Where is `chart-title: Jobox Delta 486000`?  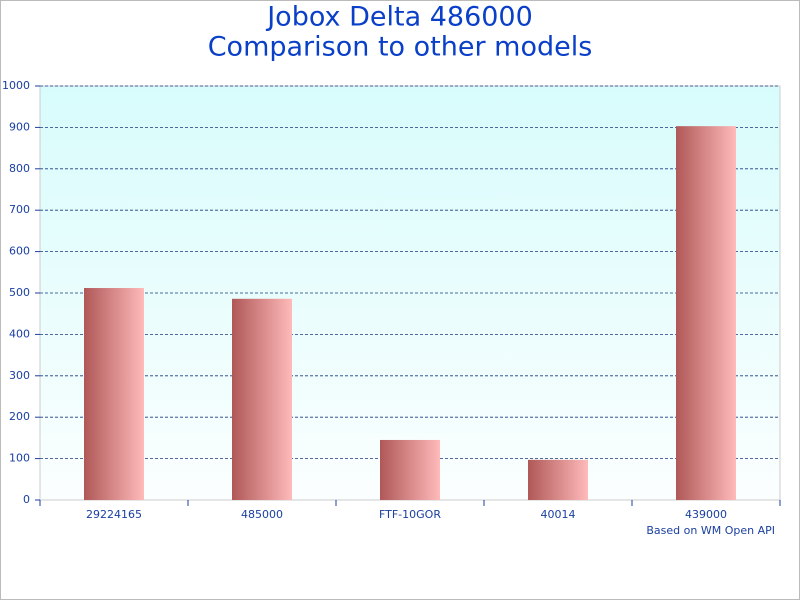
chart-title: Jobox Delta 486000 is located at coordinates (399, 17).